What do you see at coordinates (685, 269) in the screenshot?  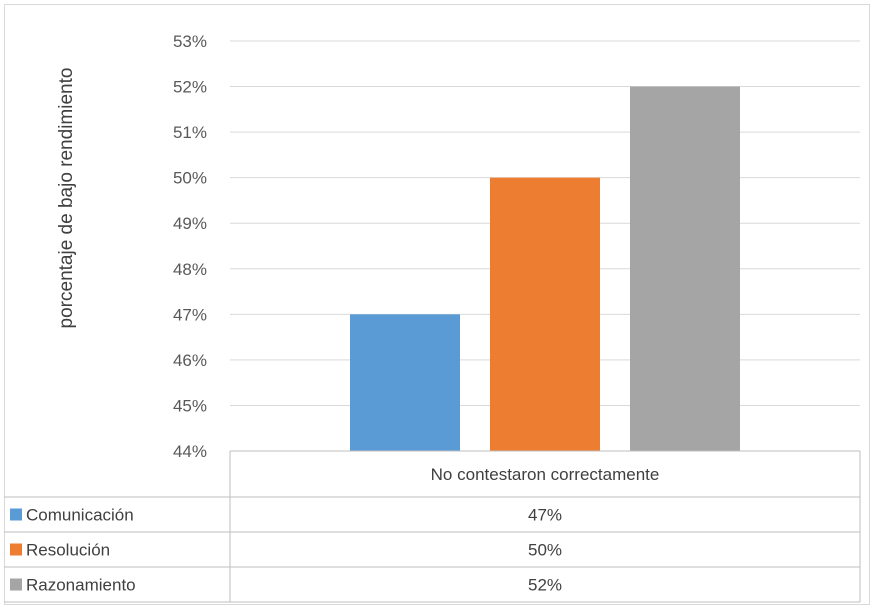 I see `bar-razonamiento` at bounding box center [685, 269].